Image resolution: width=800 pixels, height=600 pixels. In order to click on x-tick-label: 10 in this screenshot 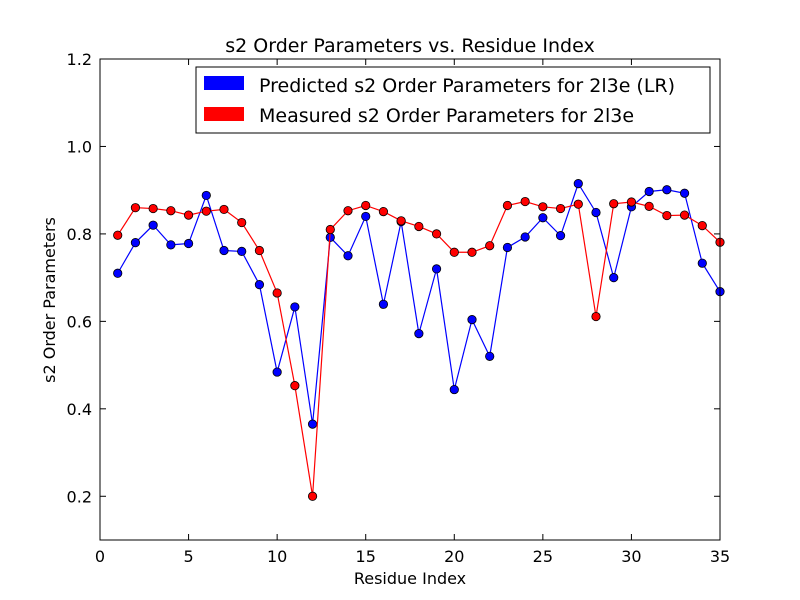, I will do `click(277, 556)`.